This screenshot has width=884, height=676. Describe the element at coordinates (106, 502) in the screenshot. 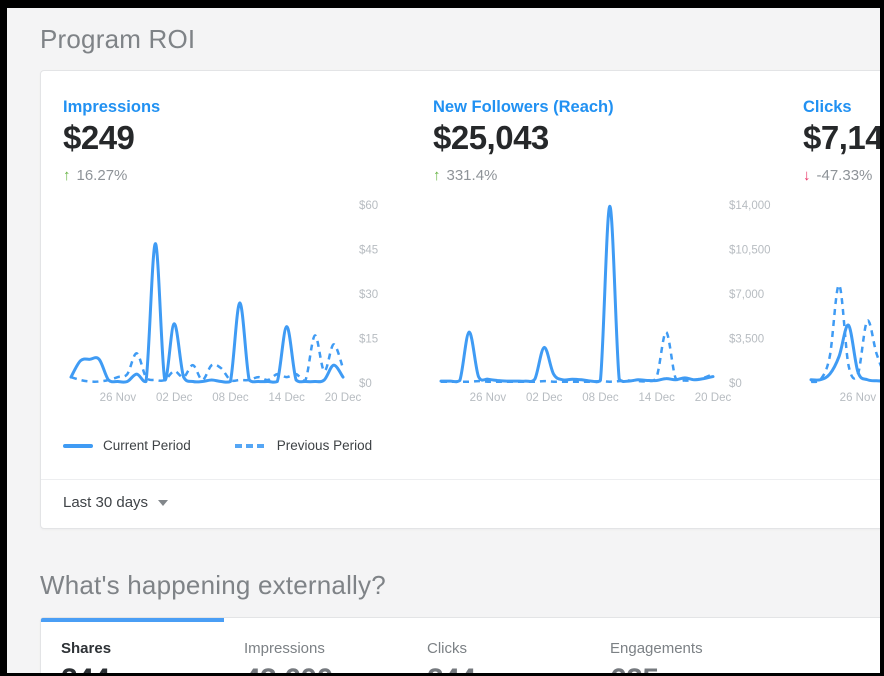

I see `period-selector-label: Last 30 days` at that location.